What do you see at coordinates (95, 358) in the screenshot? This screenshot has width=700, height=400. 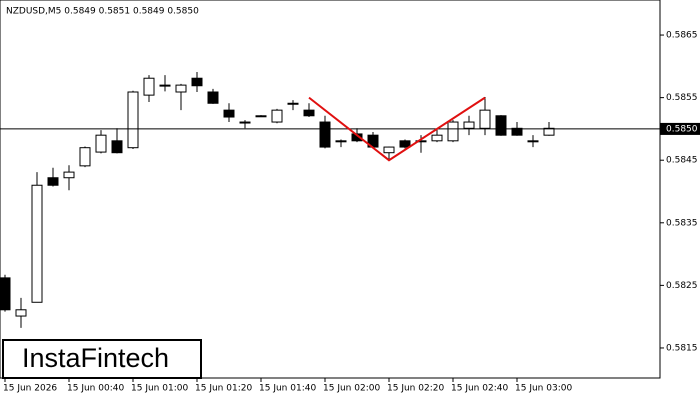 I see `logo: InstaFintech` at bounding box center [95, 358].